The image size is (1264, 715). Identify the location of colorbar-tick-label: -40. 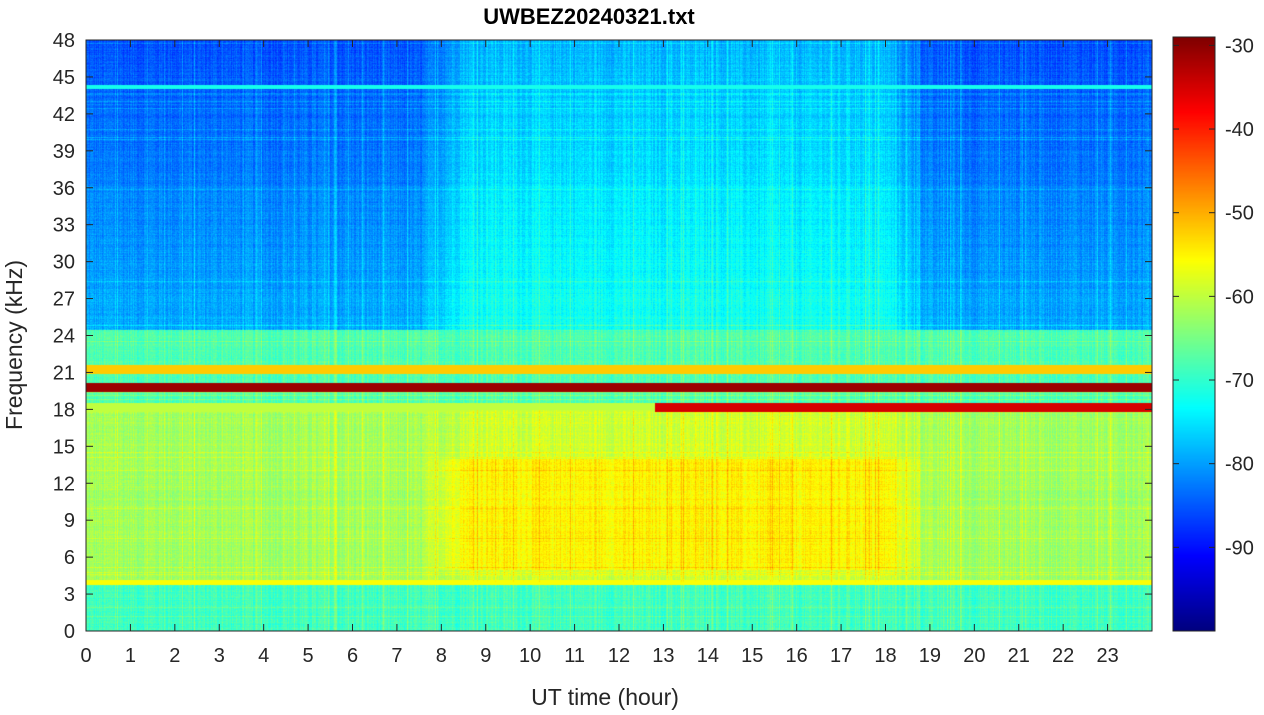
(1239, 130).